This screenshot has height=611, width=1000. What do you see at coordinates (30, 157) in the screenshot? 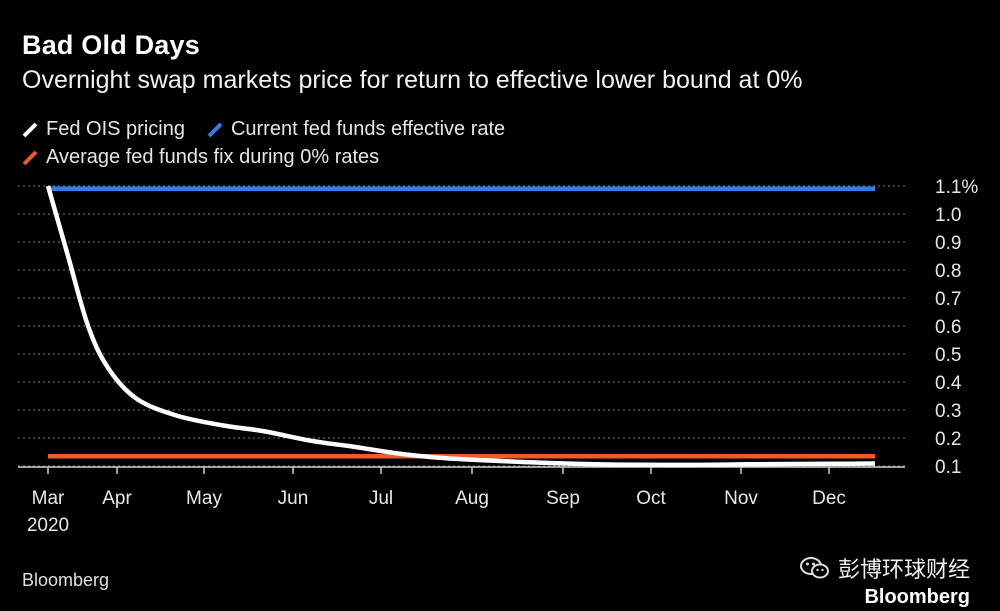
I see `legend-swatch-average-fix` at bounding box center [30, 157].